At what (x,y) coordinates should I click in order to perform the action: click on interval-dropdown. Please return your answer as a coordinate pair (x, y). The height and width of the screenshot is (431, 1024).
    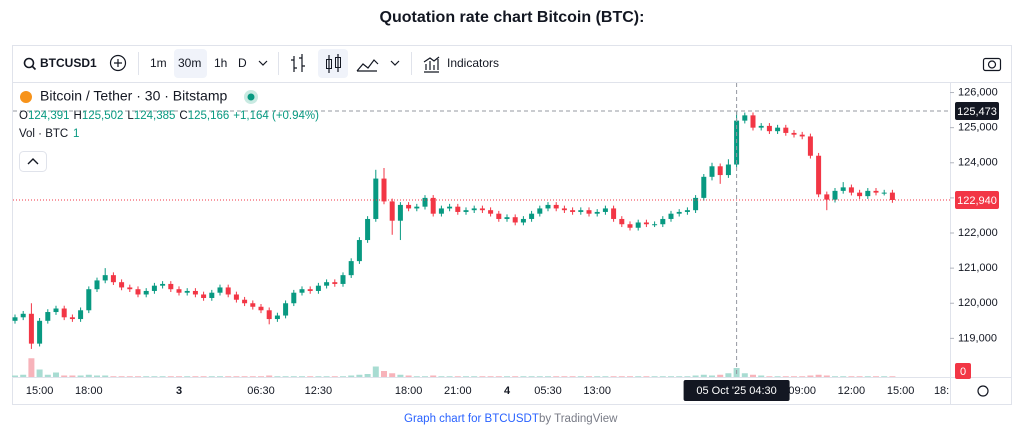
    Looking at the image, I should click on (263, 63).